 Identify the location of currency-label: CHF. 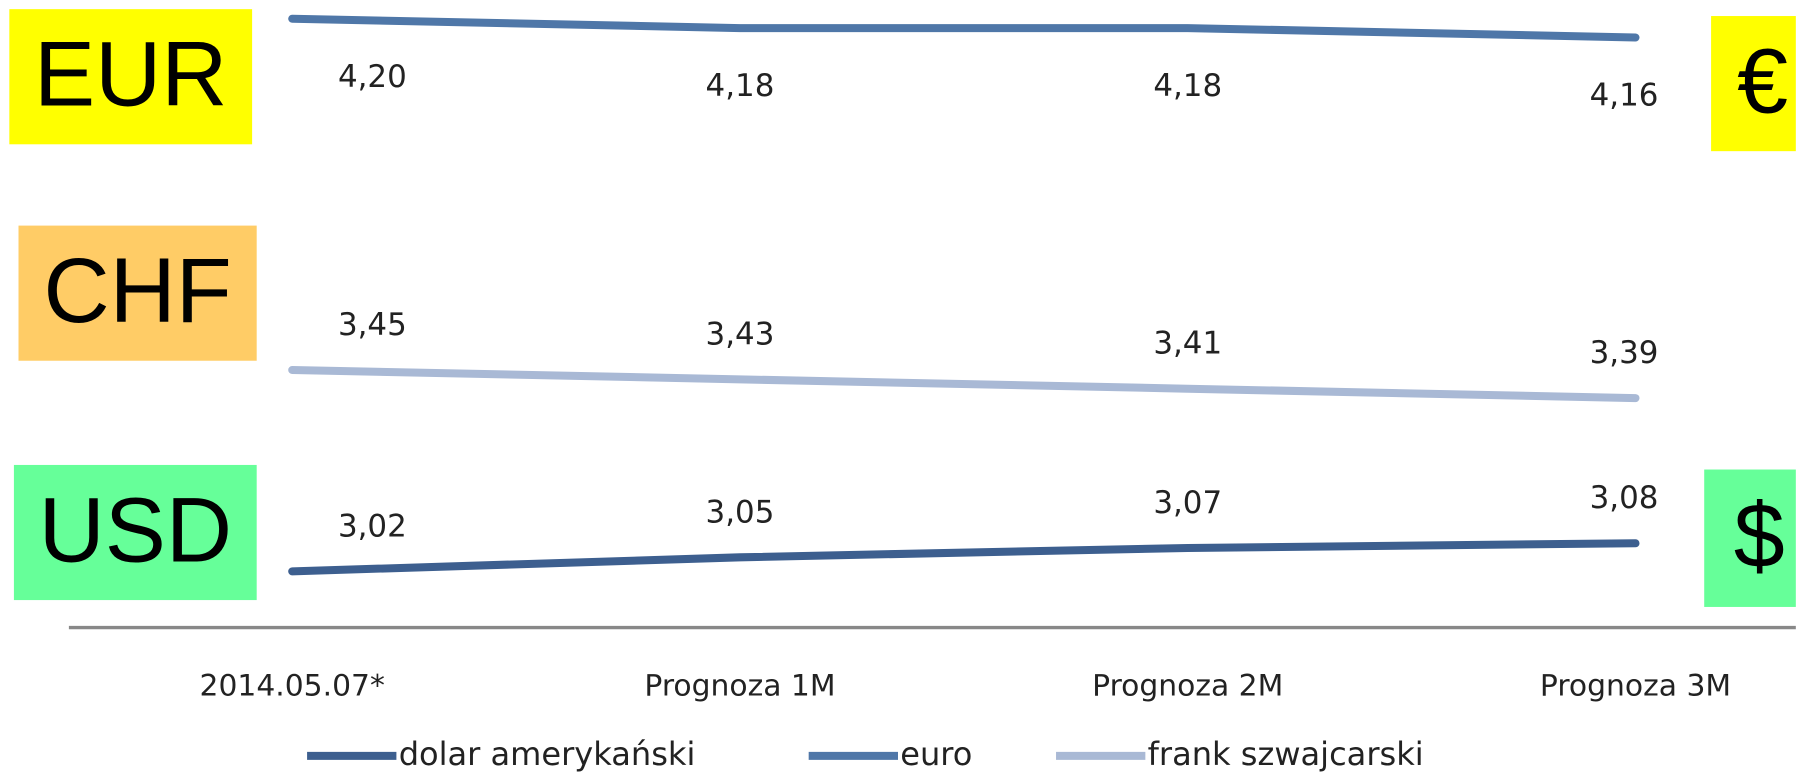
(137, 291).